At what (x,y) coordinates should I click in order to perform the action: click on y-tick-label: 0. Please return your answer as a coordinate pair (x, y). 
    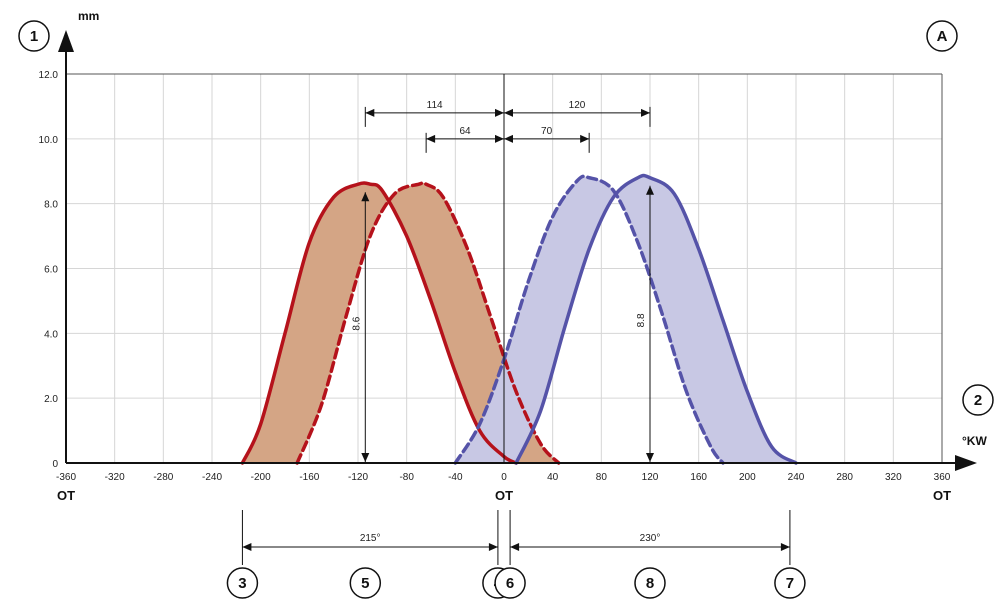
    Looking at the image, I should click on (55, 464).